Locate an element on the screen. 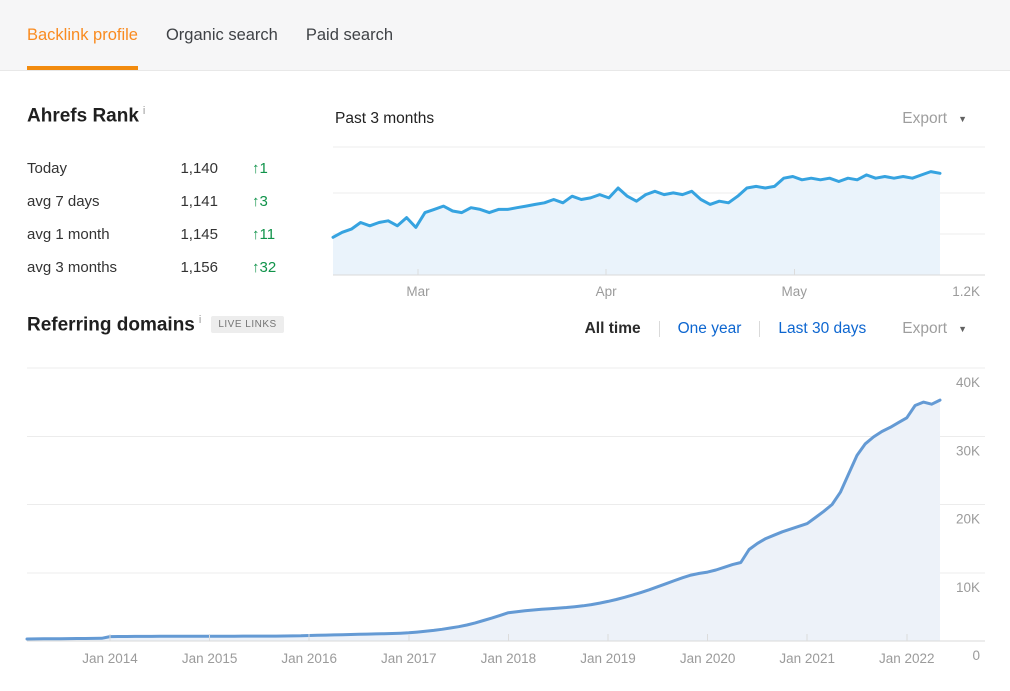 This screenshot has width=1010, height=691. tab-organic-search: Organic search is located at coordinates (222, 35).